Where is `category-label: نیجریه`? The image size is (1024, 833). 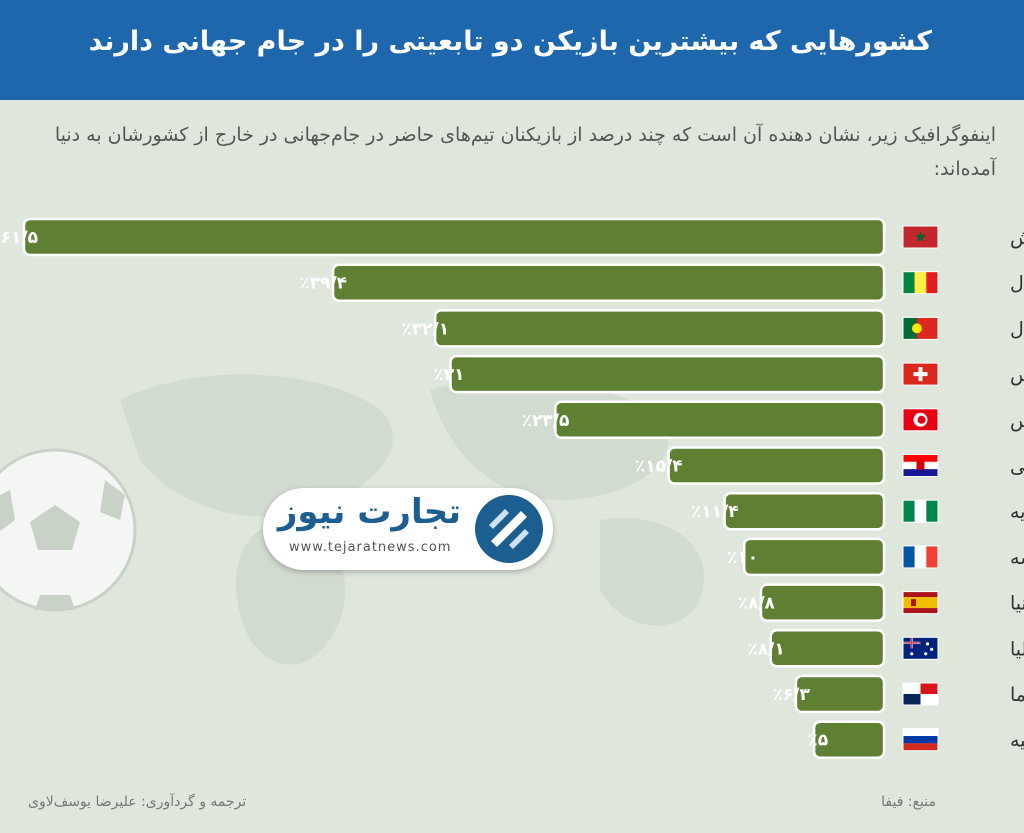 category-label: نیجریه is located at coordinates (1017, 512).